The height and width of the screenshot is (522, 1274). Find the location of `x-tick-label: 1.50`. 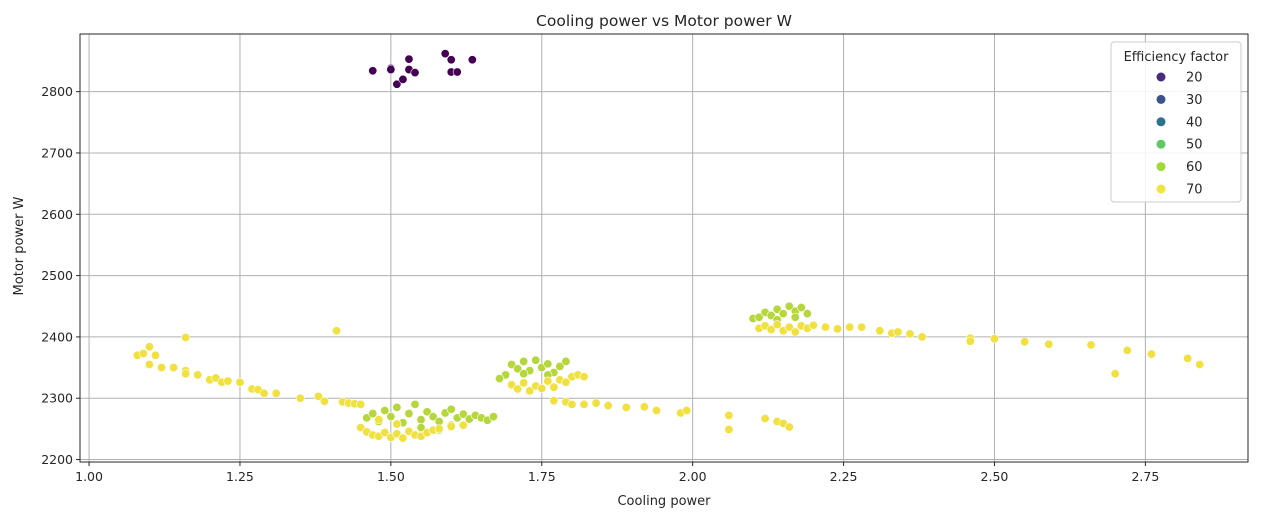

x-tick-label: 1.50 is located at coordinates (391, 476).